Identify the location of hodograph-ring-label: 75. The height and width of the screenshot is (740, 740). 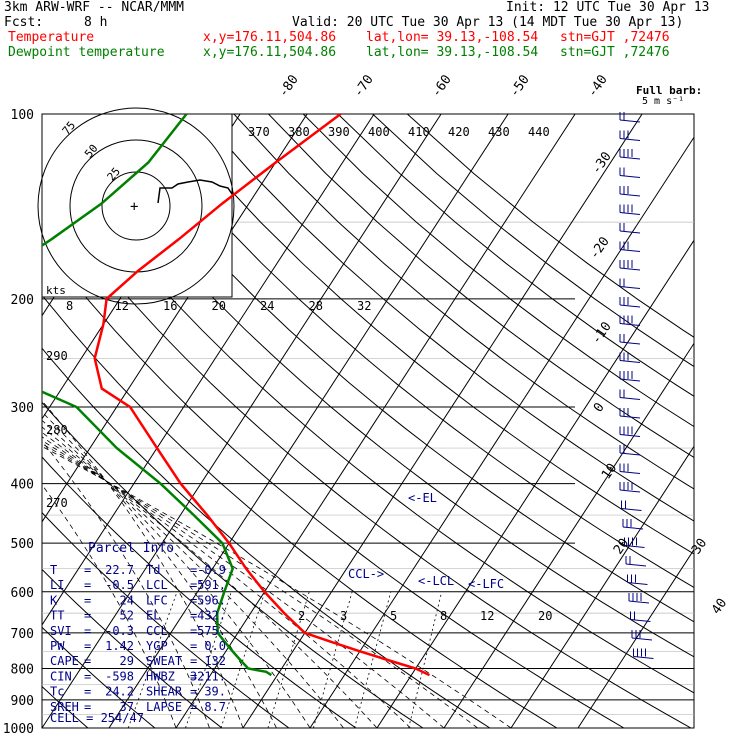
(69, 128).